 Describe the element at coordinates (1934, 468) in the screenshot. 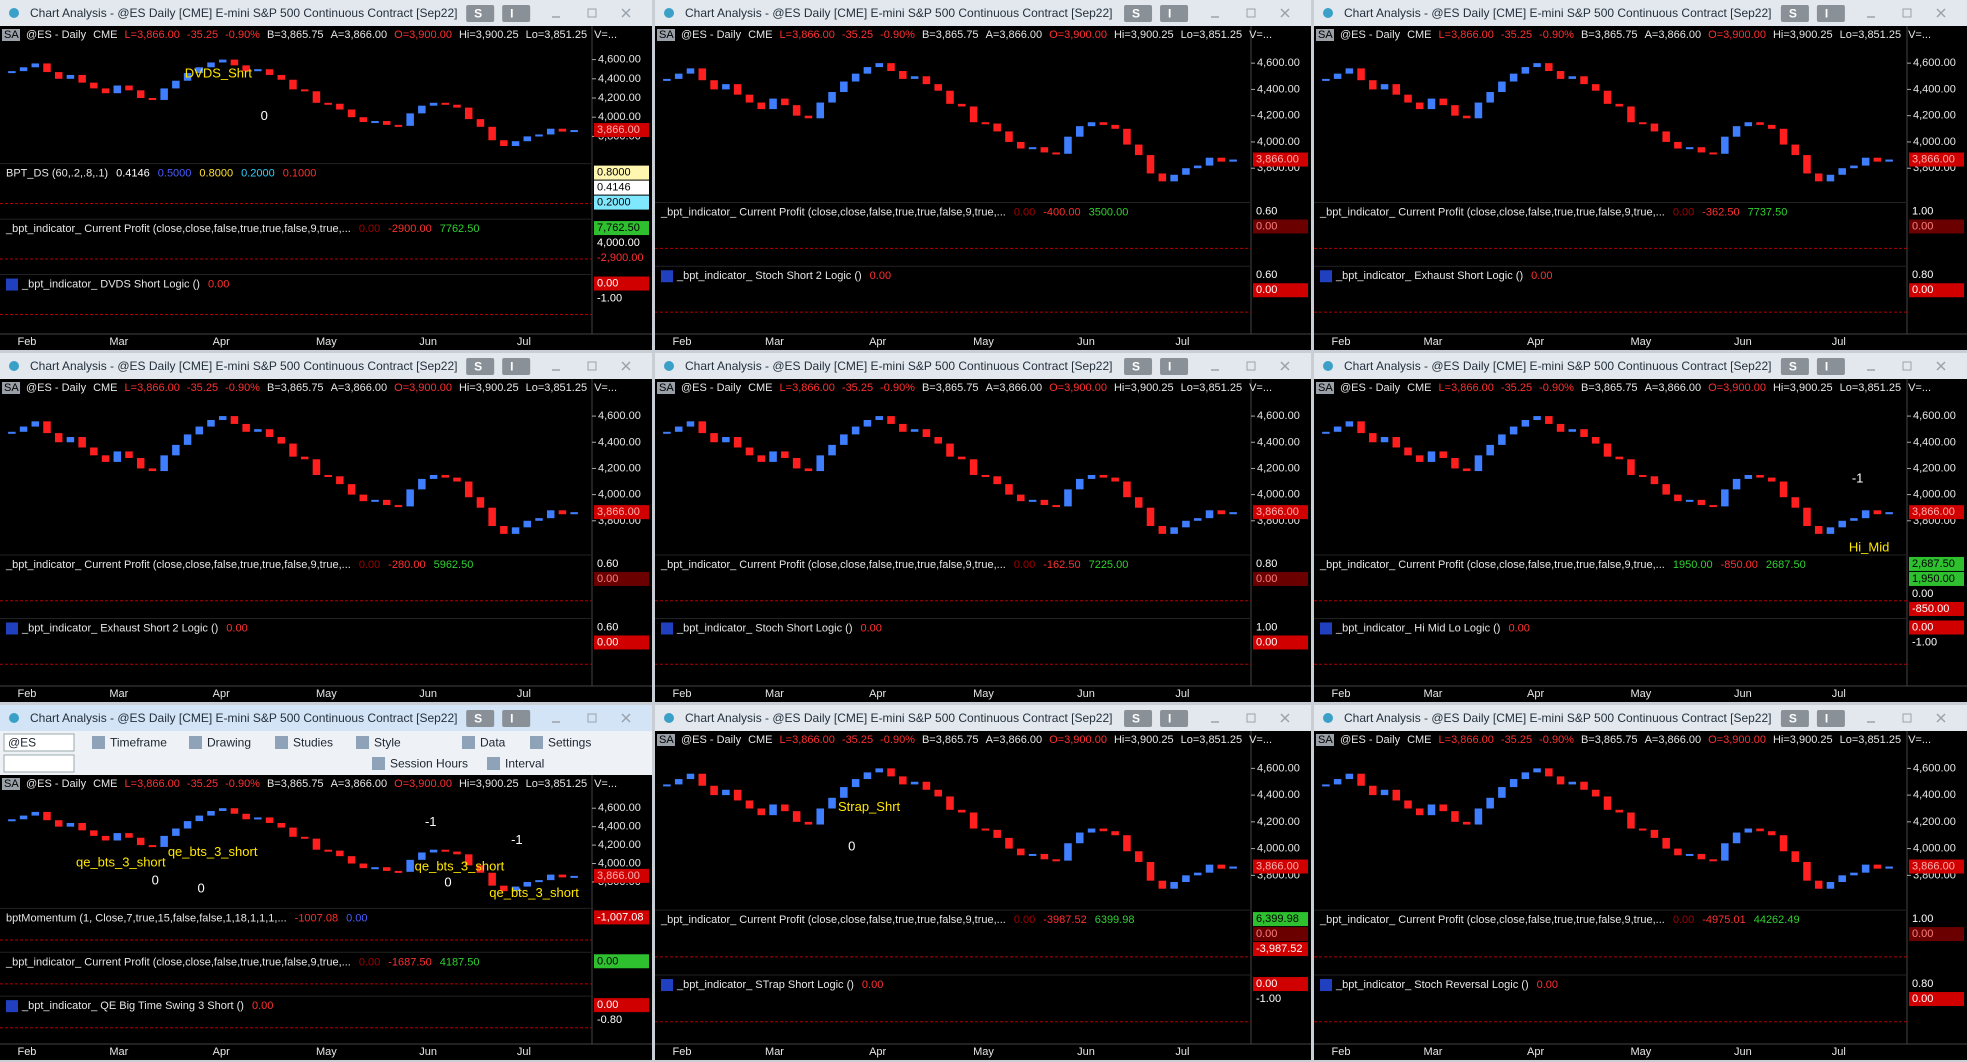

I see `price-tick-label: 4,200.00` at that location.